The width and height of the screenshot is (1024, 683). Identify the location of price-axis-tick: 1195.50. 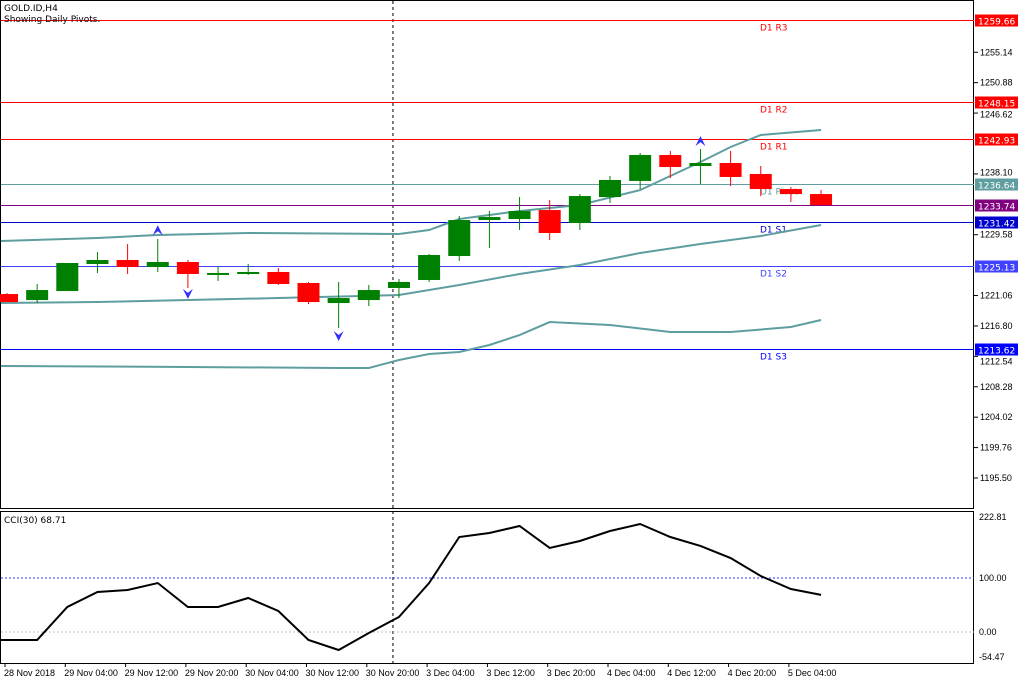
(996, 478).